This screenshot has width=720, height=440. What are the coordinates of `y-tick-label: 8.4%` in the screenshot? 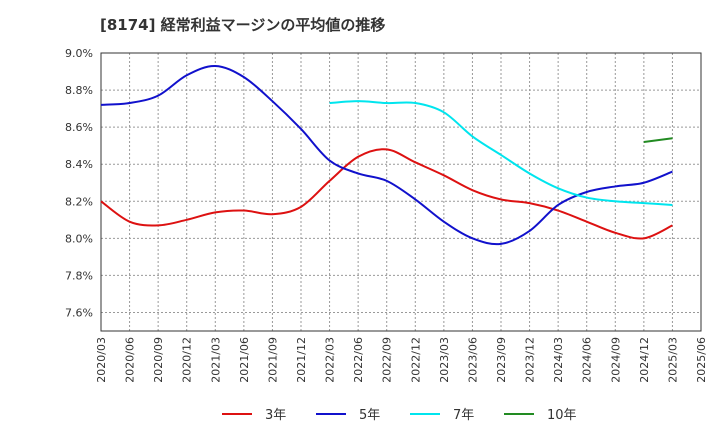 It's located at (79, 164).